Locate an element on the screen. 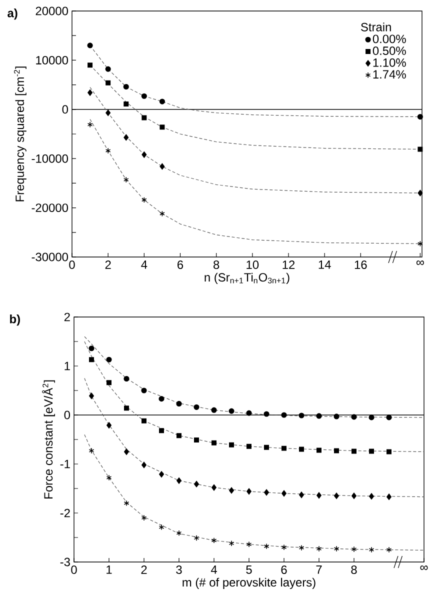 The image size is (432, 597). x-tick-label: 1 is located at coordinates (109, 570).